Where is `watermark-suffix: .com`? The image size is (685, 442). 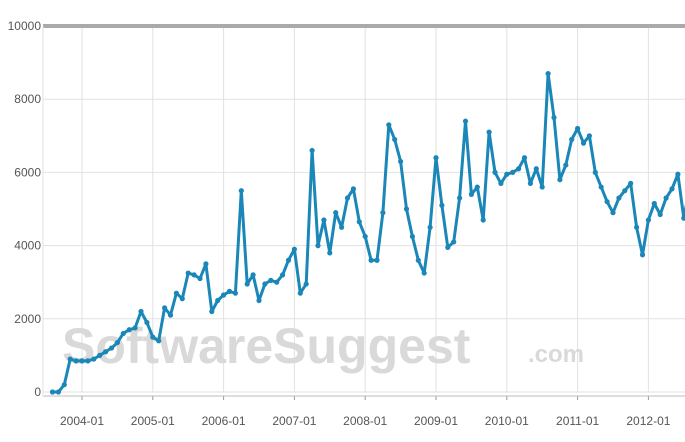
watermark-suffix: .com is located at coordinates (556, 354).